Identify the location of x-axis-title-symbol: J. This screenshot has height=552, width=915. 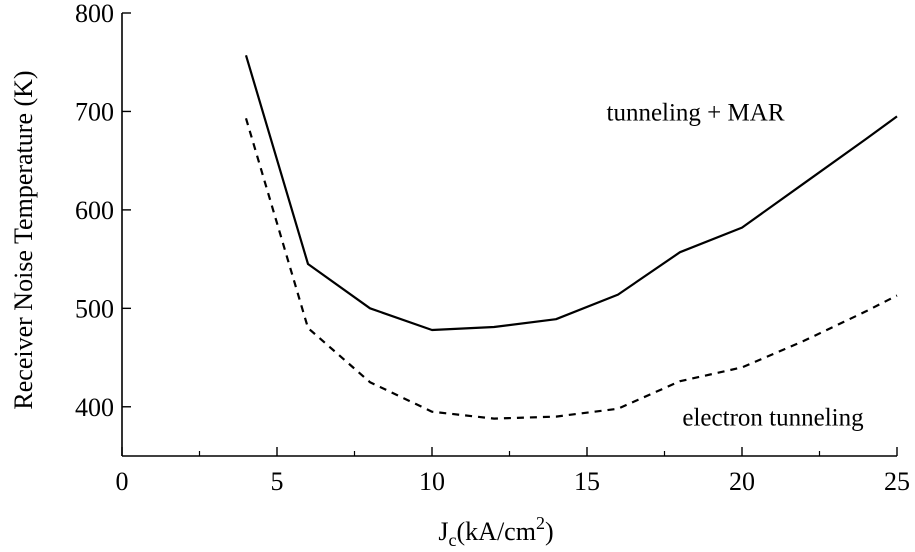
(443, 531).